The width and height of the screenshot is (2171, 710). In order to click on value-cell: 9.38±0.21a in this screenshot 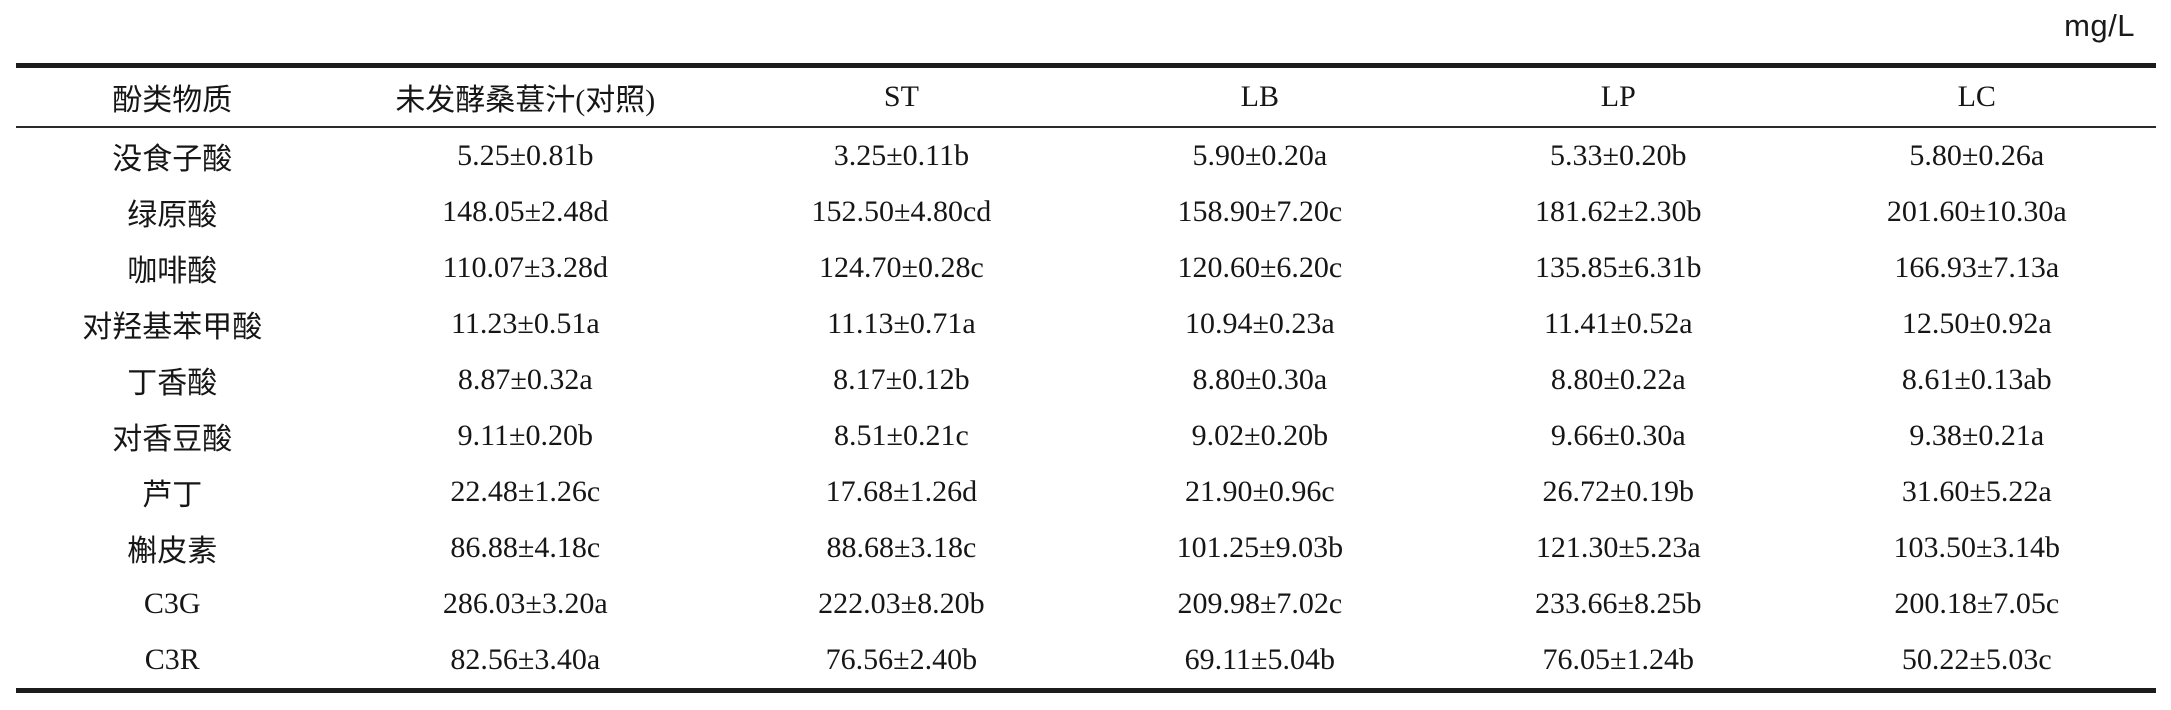, I will do `click(1977, 435)`.